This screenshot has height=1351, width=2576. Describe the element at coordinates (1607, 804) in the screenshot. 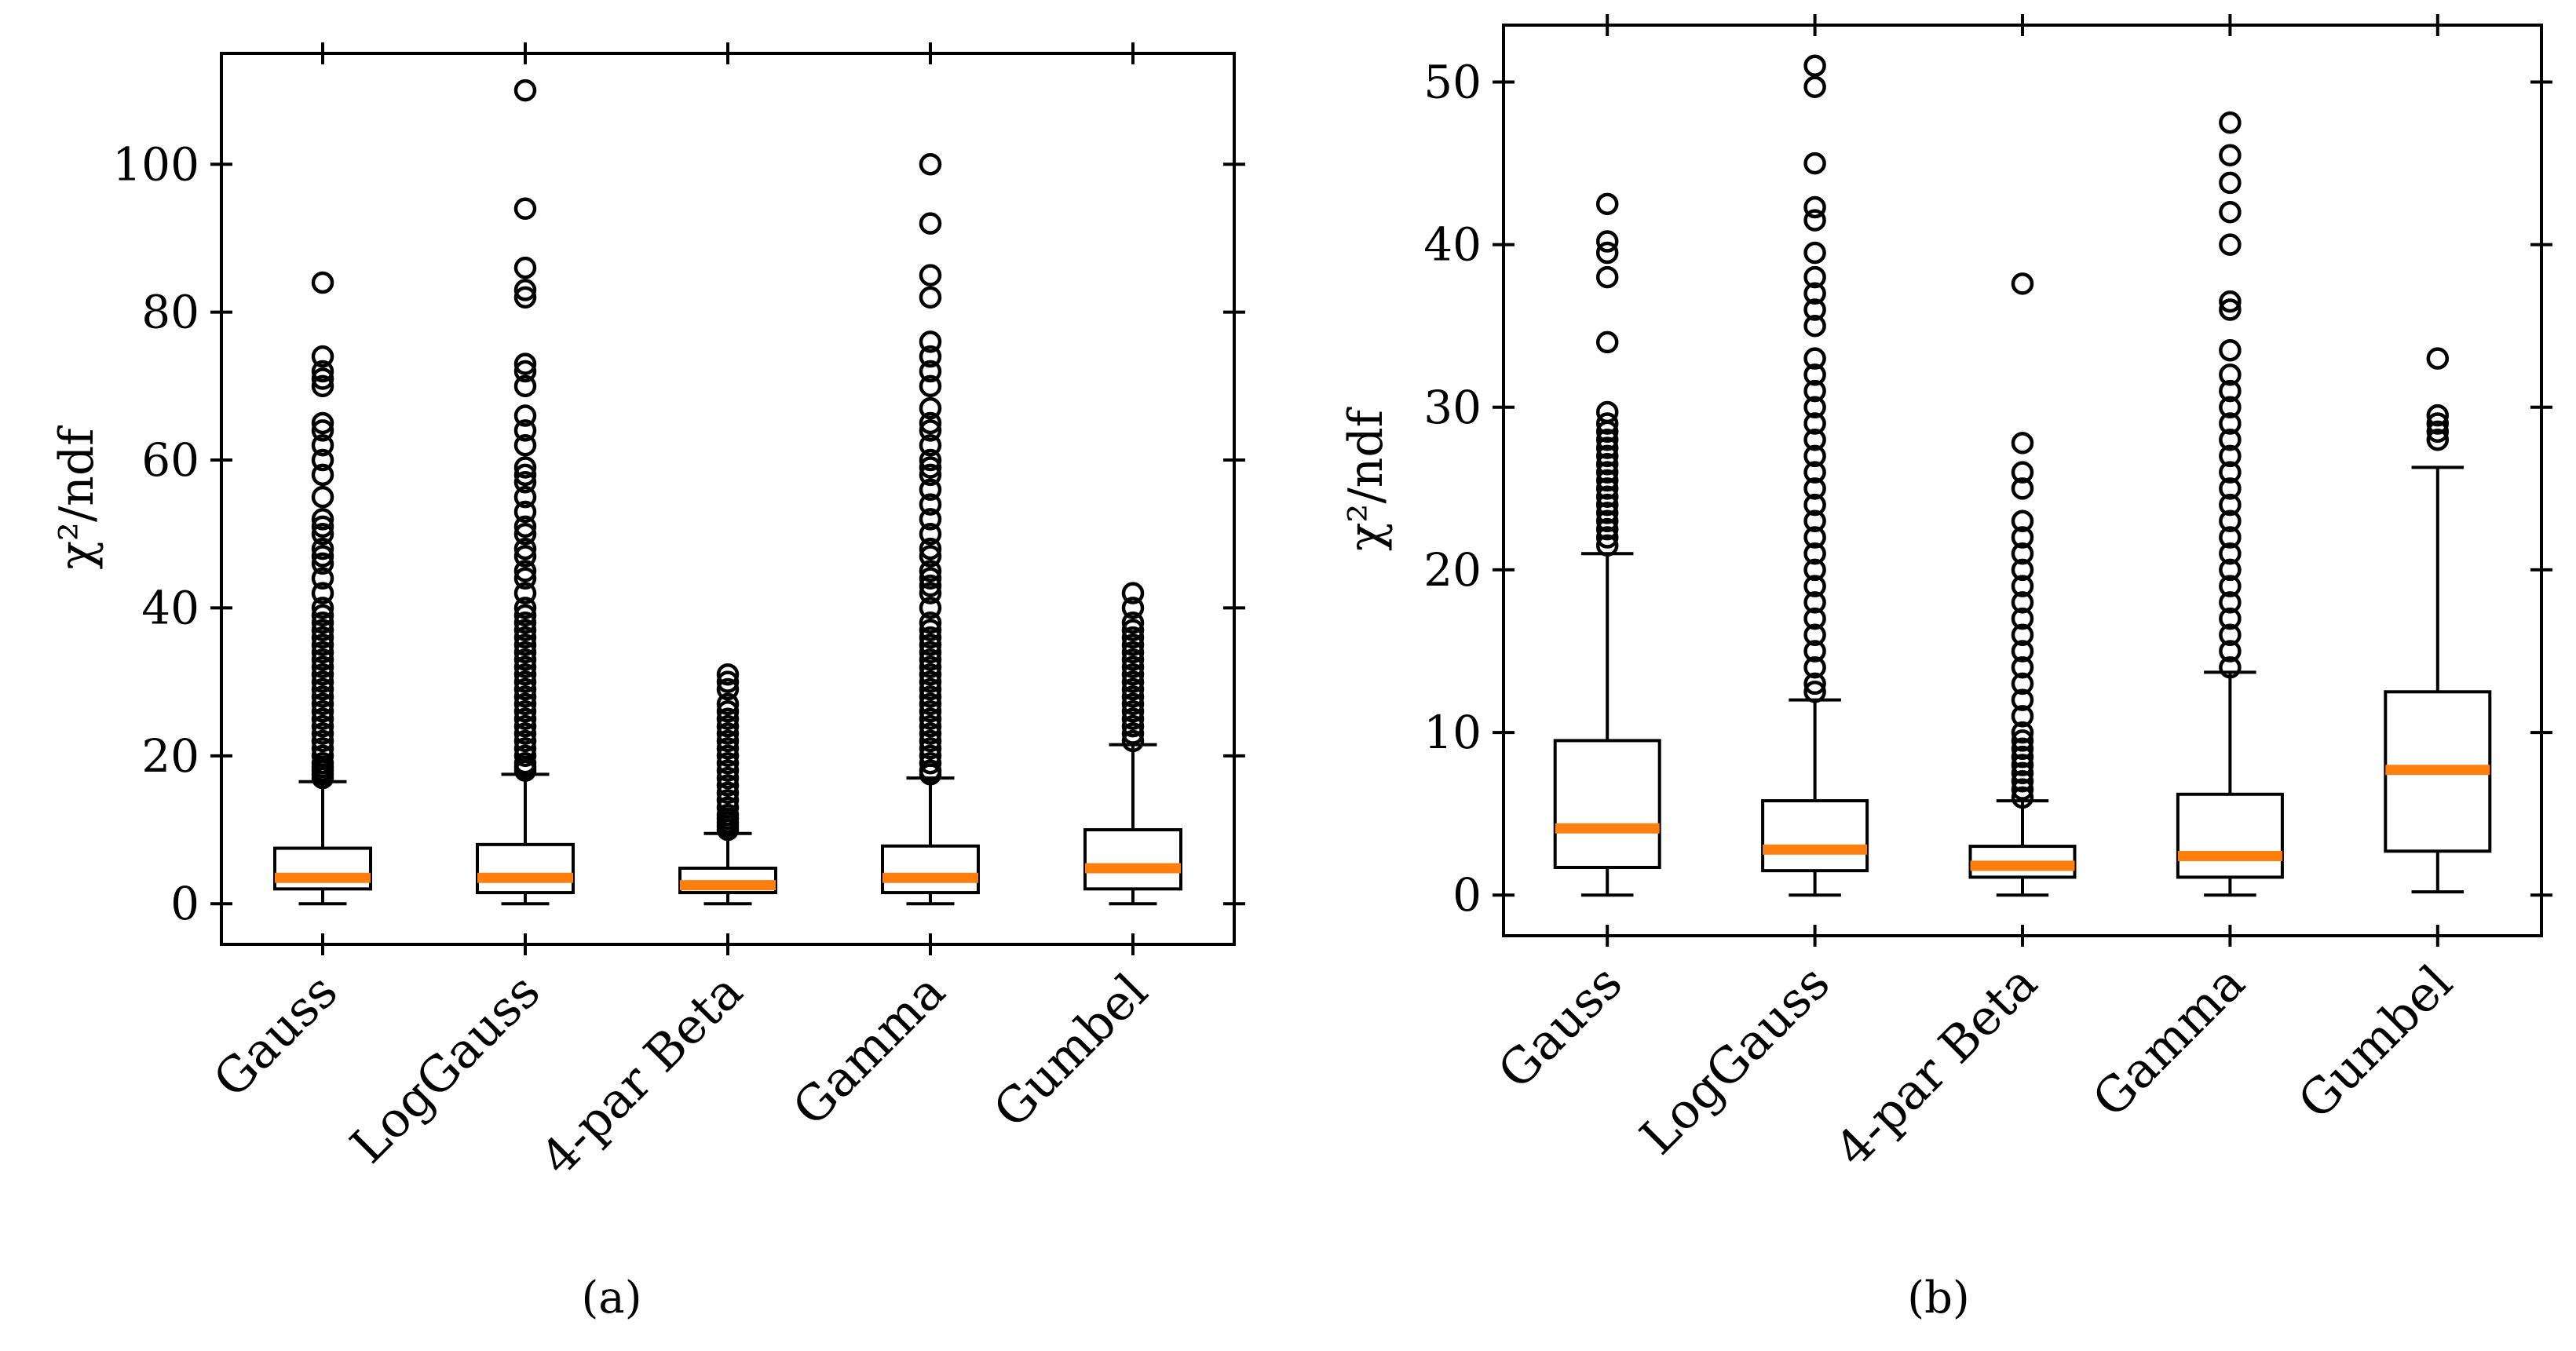

I see `iqr-box` at that location.